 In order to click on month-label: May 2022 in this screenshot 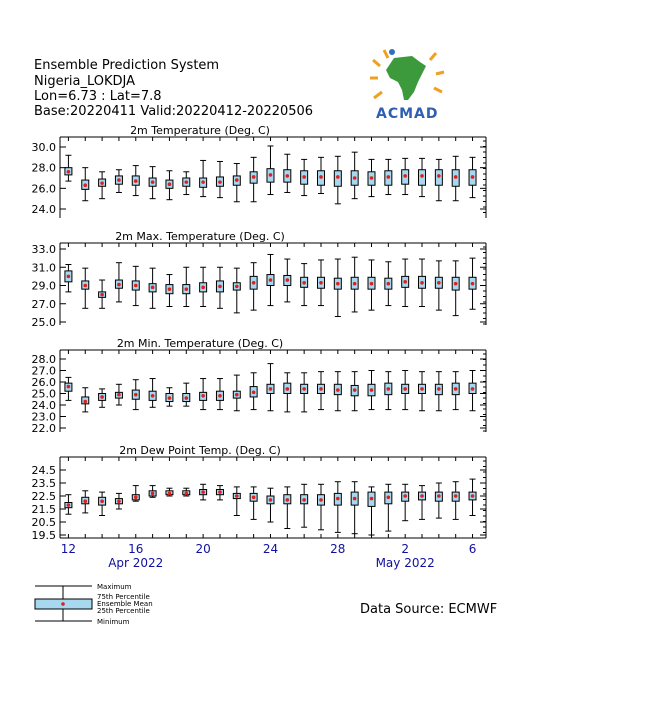, I will do `click(405, 563)`.